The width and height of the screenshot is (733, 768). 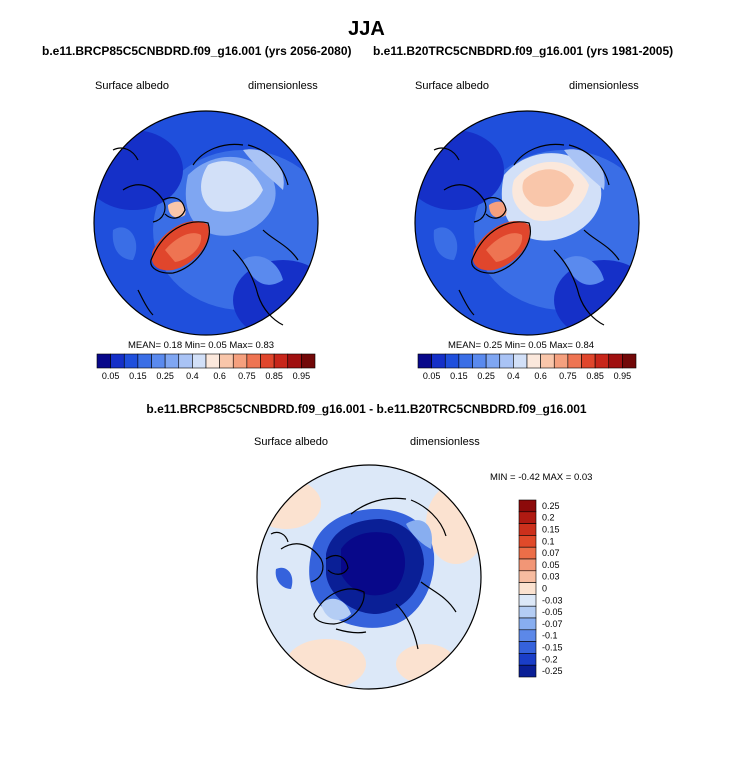 What do you see at coordinates (138, 376) in the screenshot?
I see `panel1-colorbar-tick-label: 0.15` at bounding box center [138, 376].